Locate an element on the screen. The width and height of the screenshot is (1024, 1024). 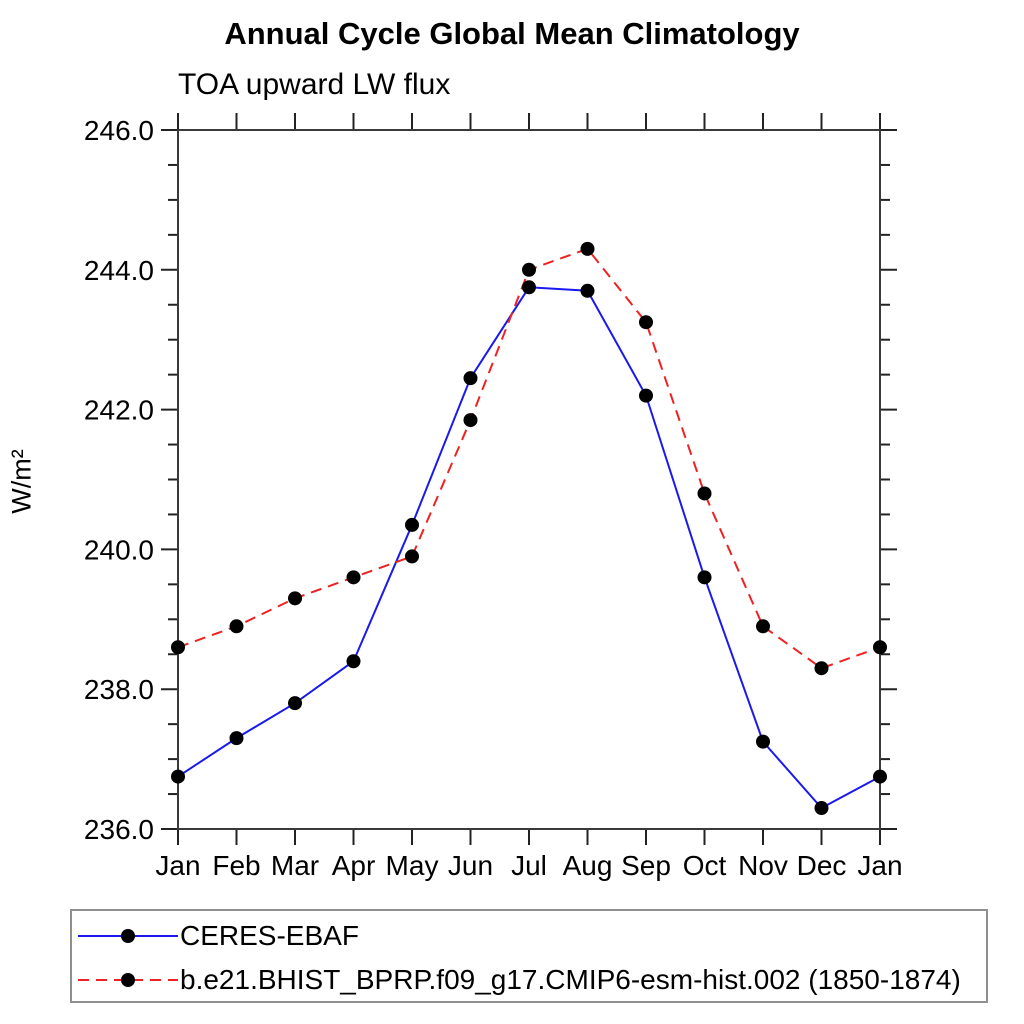
y-tick-label: 246.0 is located at coordinates (119, 130).